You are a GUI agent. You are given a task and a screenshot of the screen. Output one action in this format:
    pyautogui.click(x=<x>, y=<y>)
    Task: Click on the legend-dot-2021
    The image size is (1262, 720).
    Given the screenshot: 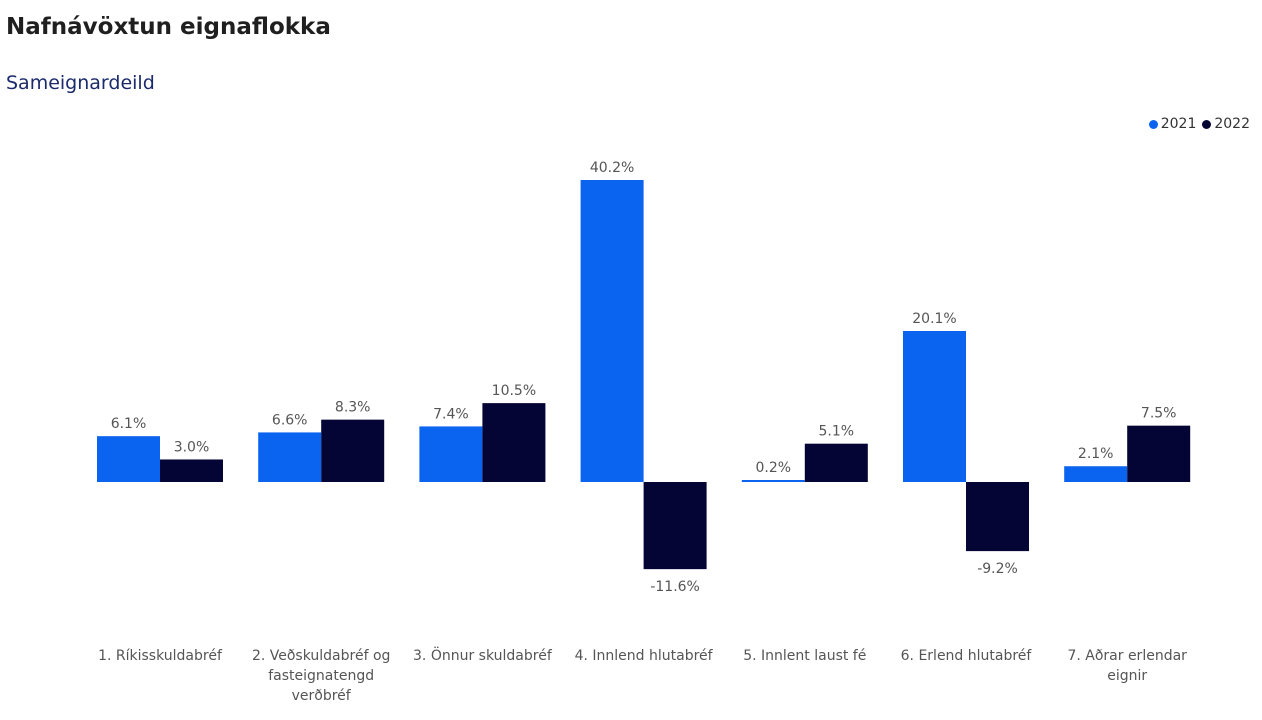 What is the action you would take?
    pyautogui.click(x=1153, y=124)
    